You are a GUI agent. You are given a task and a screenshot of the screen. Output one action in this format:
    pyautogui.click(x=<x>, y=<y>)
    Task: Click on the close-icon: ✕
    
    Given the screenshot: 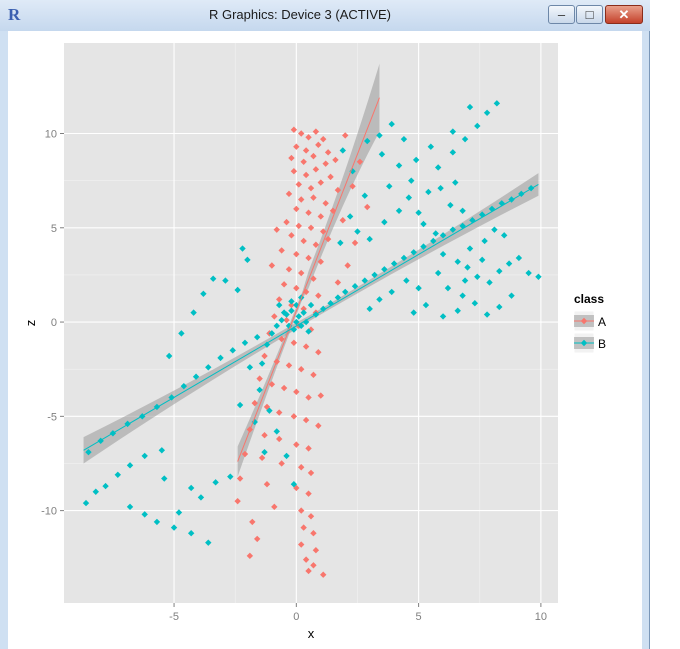 What is the action you would take?
    pyautogui.click(x=624, y=14)
    